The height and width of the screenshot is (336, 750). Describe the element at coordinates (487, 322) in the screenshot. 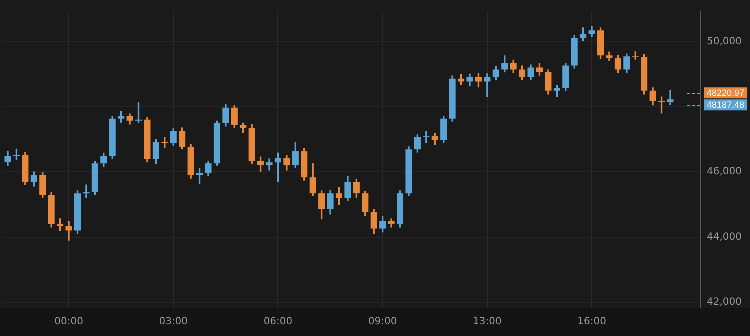

I see `x-tick-label: 13:00` at that location.